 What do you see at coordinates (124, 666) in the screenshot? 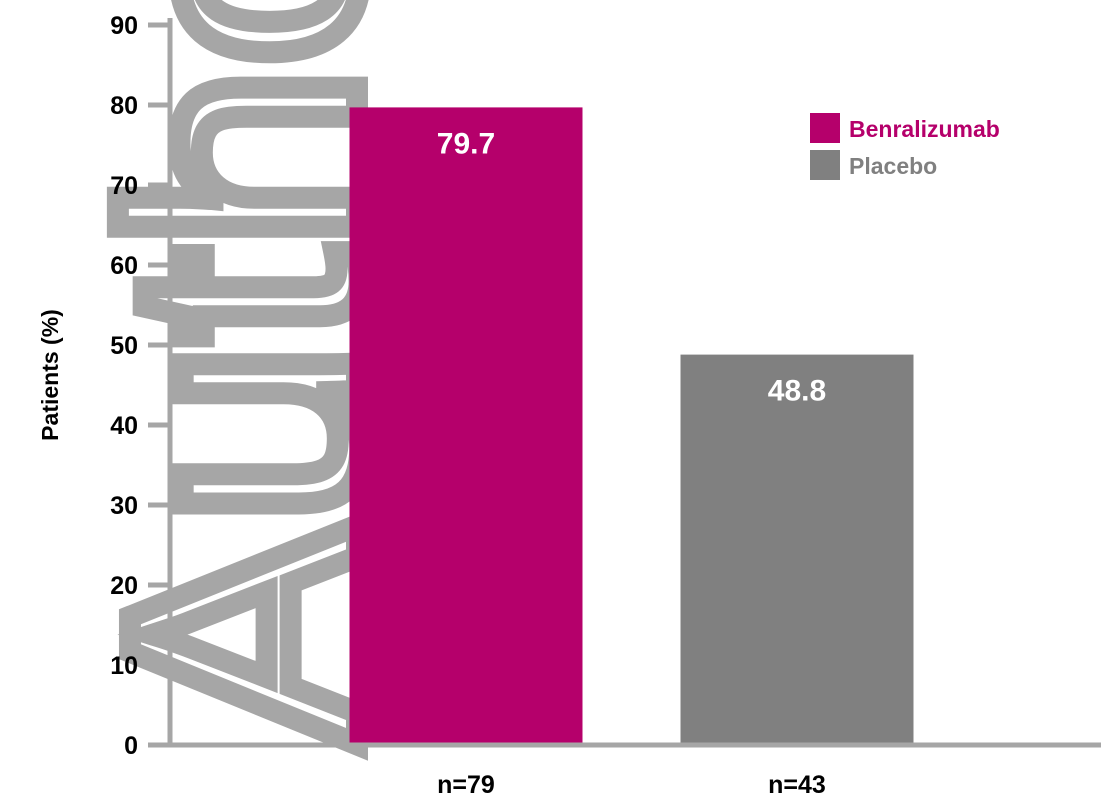
I see `y-tick-label: 10` at bounding box center [124, 666].